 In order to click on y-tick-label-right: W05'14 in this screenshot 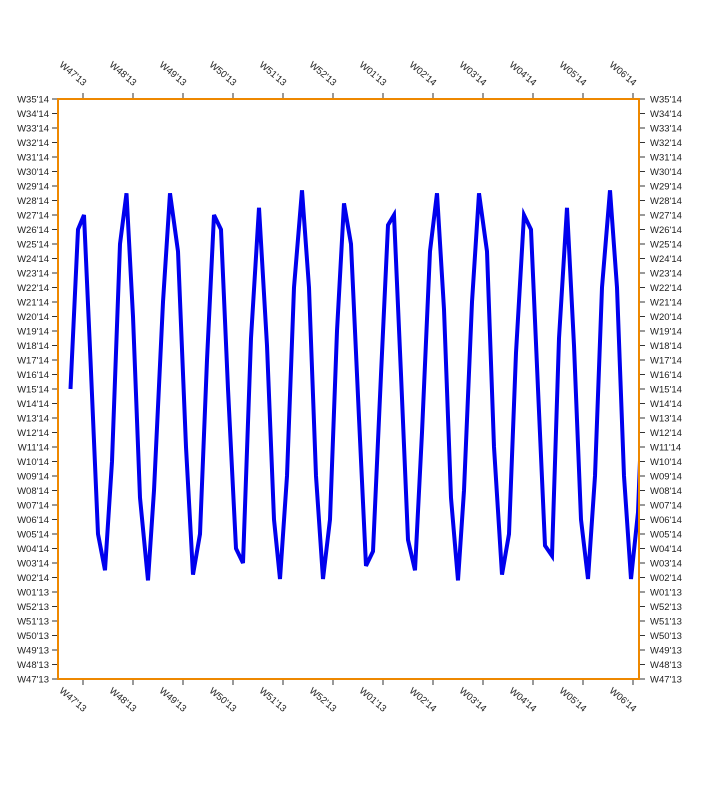, I will do `click(666, 535)`.